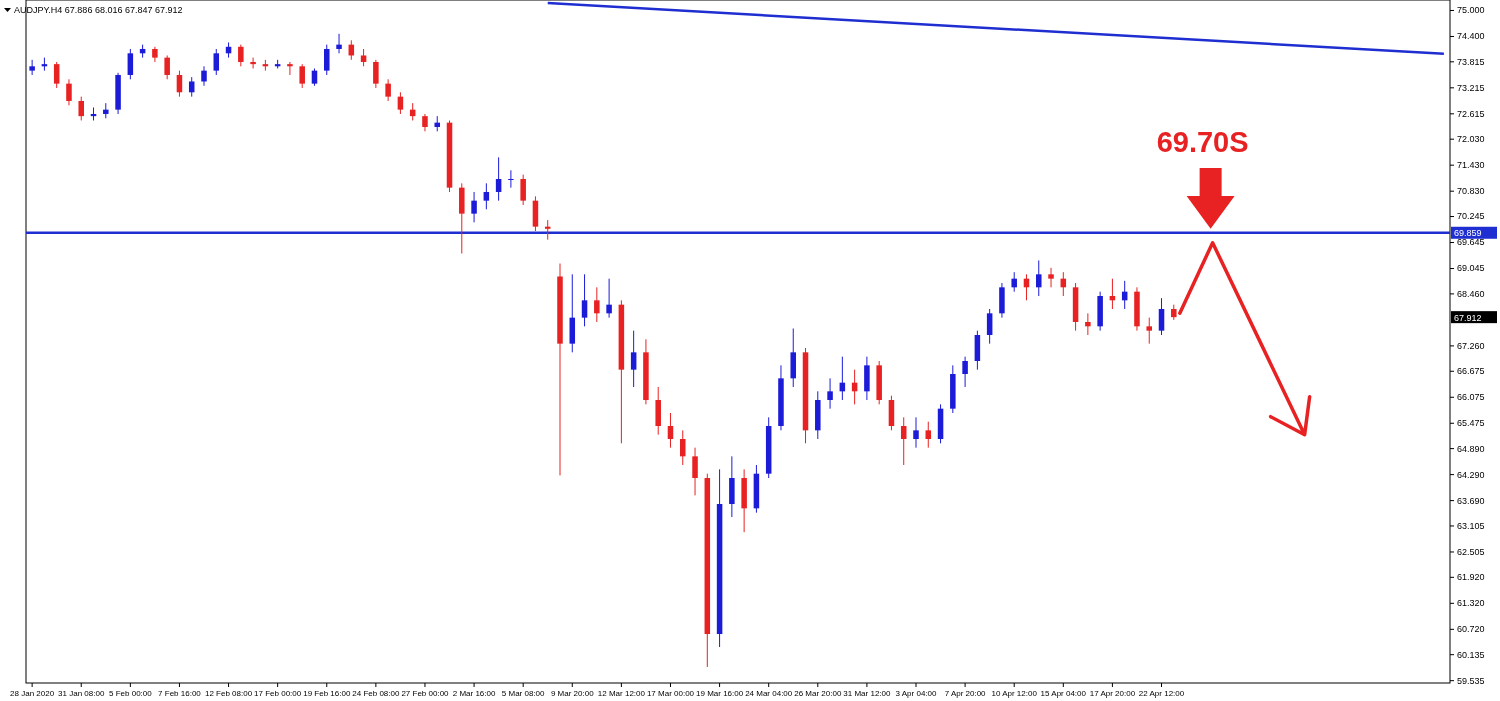 The height and width of the screenshot is (701, 1500). I want to click on x-tick-label: 19 Feb 16:00, so click(327, 693).